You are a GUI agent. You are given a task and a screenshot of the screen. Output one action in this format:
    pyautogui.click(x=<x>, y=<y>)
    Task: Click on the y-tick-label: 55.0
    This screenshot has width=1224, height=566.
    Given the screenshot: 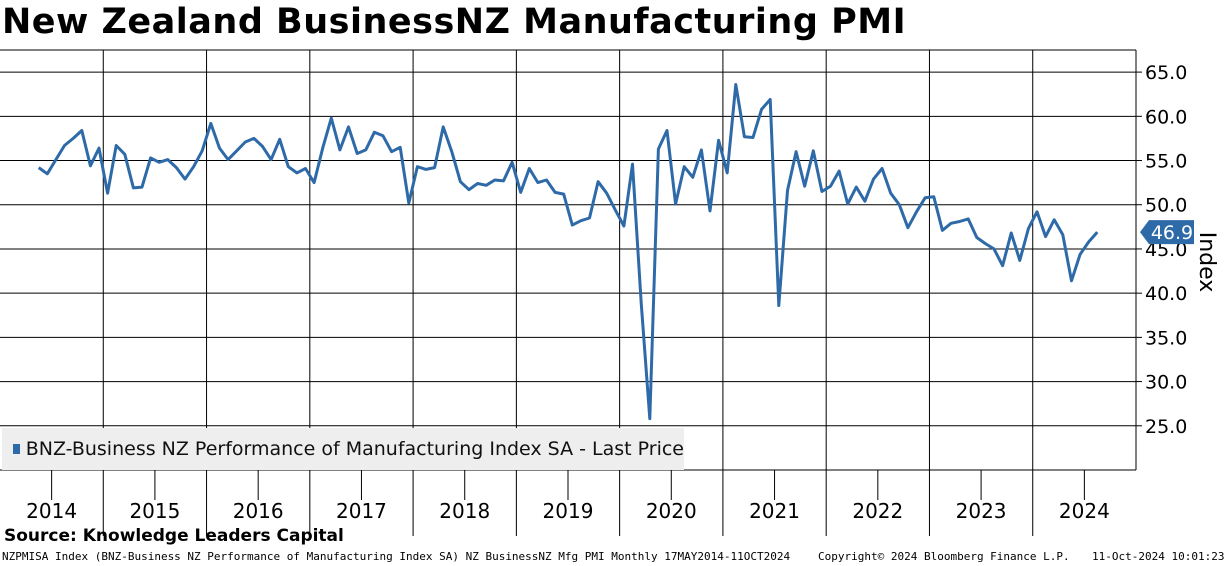 What is the action you would take?
    pyautogui.click(x=1166, y=162)
    